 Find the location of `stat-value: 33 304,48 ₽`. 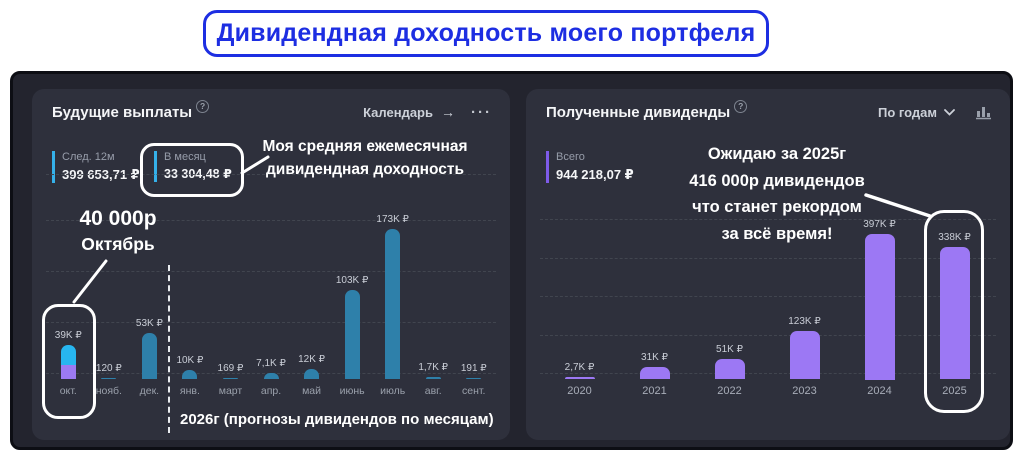

stat-value: 33 304,48 ₽ is located at coordinates (198, 173).